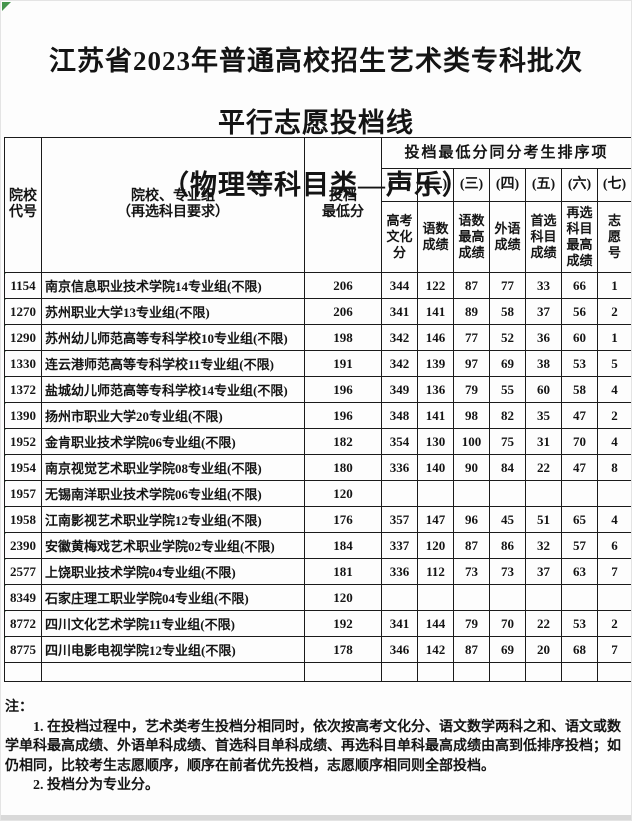  Describe the element at coordinates (23, 363) in the screenshot. I see `college-code: 1330` at that location.